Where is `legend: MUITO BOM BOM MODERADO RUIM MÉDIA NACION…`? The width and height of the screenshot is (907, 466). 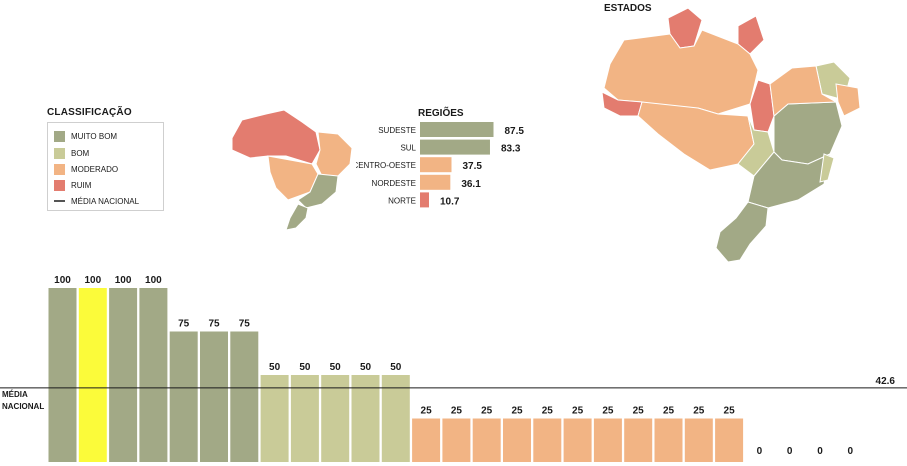
legend: MUITO BOM BOM MODERADO RUIM MÉDIA NACION… is located at coordinates (105, 166).